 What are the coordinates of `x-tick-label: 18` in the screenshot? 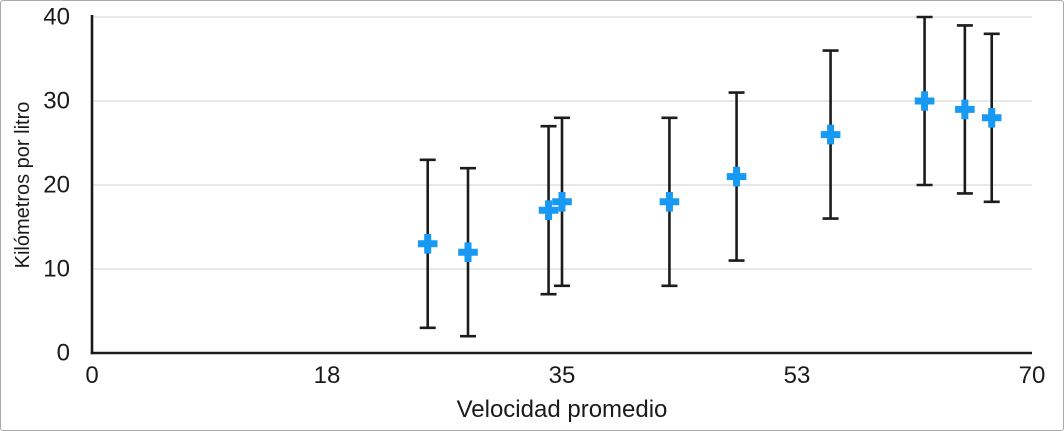 It's located at (327, 375).